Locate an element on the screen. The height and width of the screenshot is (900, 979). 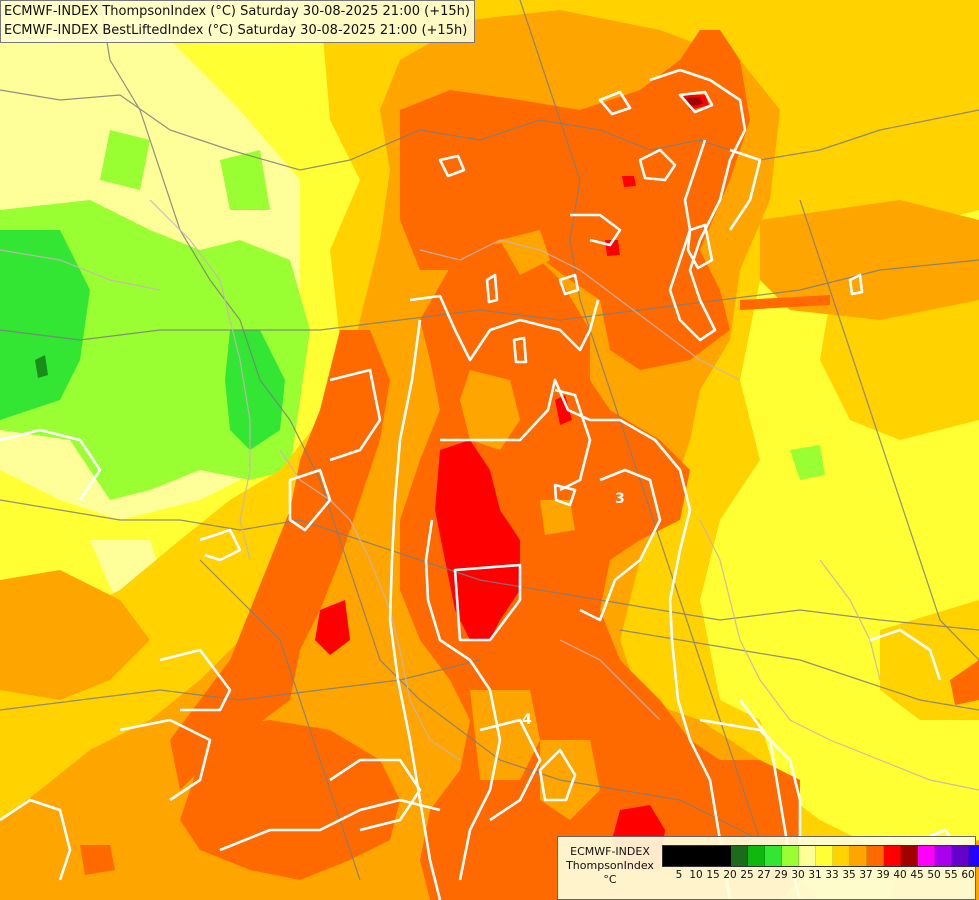
legend-parameter: ThompsonIndex is located at coordinates (610, 865).